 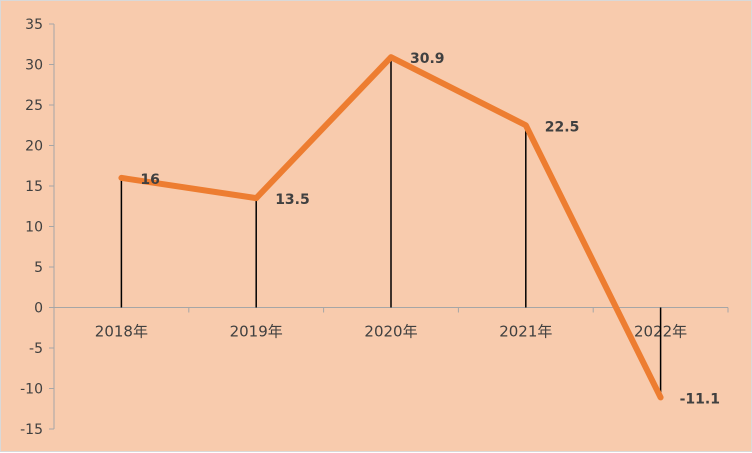 What do you see at coordinates (562, 127) in the screenshot?
I see `data-label: 22.5` at bounding box center [562, 127].